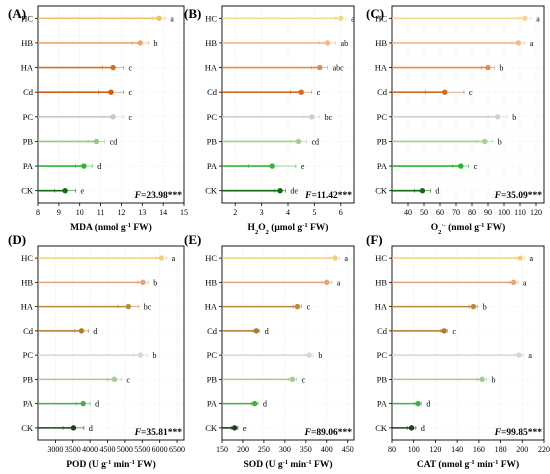 The image size is (550, 474). Describe the element at coordinates (408, 212) in the screenshot. I see `x-tick-label: 40` at that location.